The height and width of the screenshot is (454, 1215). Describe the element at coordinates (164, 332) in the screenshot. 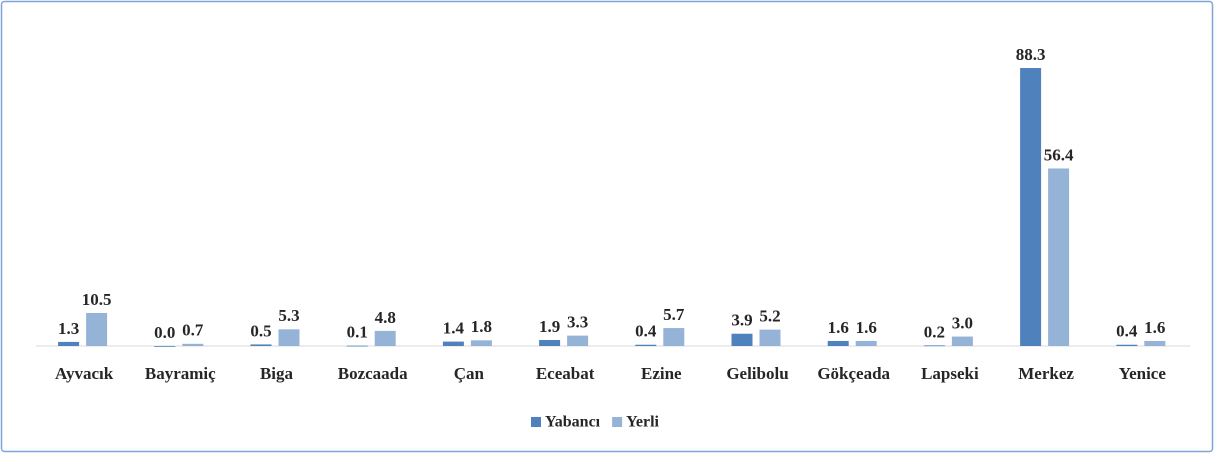

I see `data-label: 0.0` at that location.